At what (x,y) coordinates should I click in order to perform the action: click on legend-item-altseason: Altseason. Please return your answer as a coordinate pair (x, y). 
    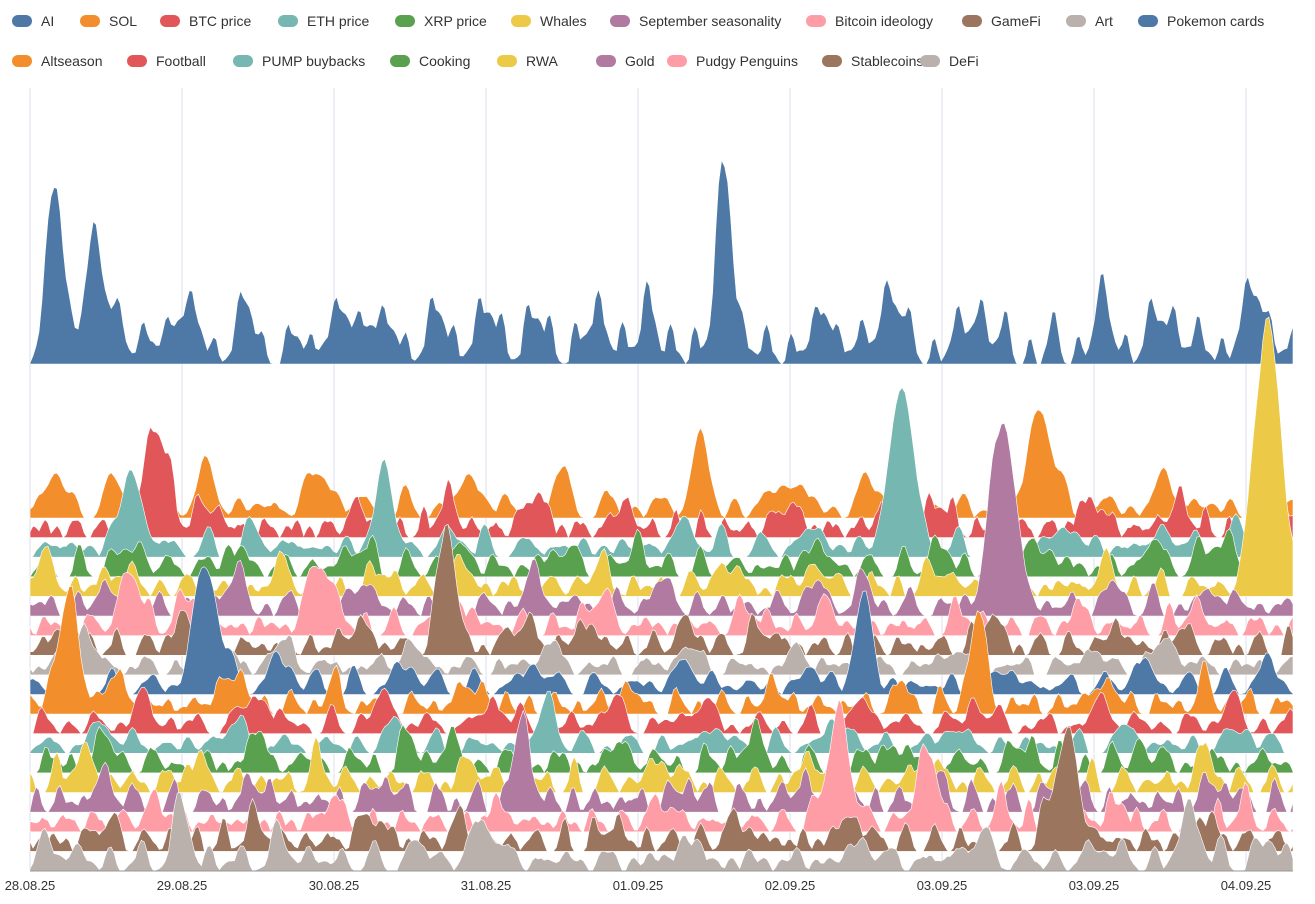
    Looking at the image, I should click on (57, 61).